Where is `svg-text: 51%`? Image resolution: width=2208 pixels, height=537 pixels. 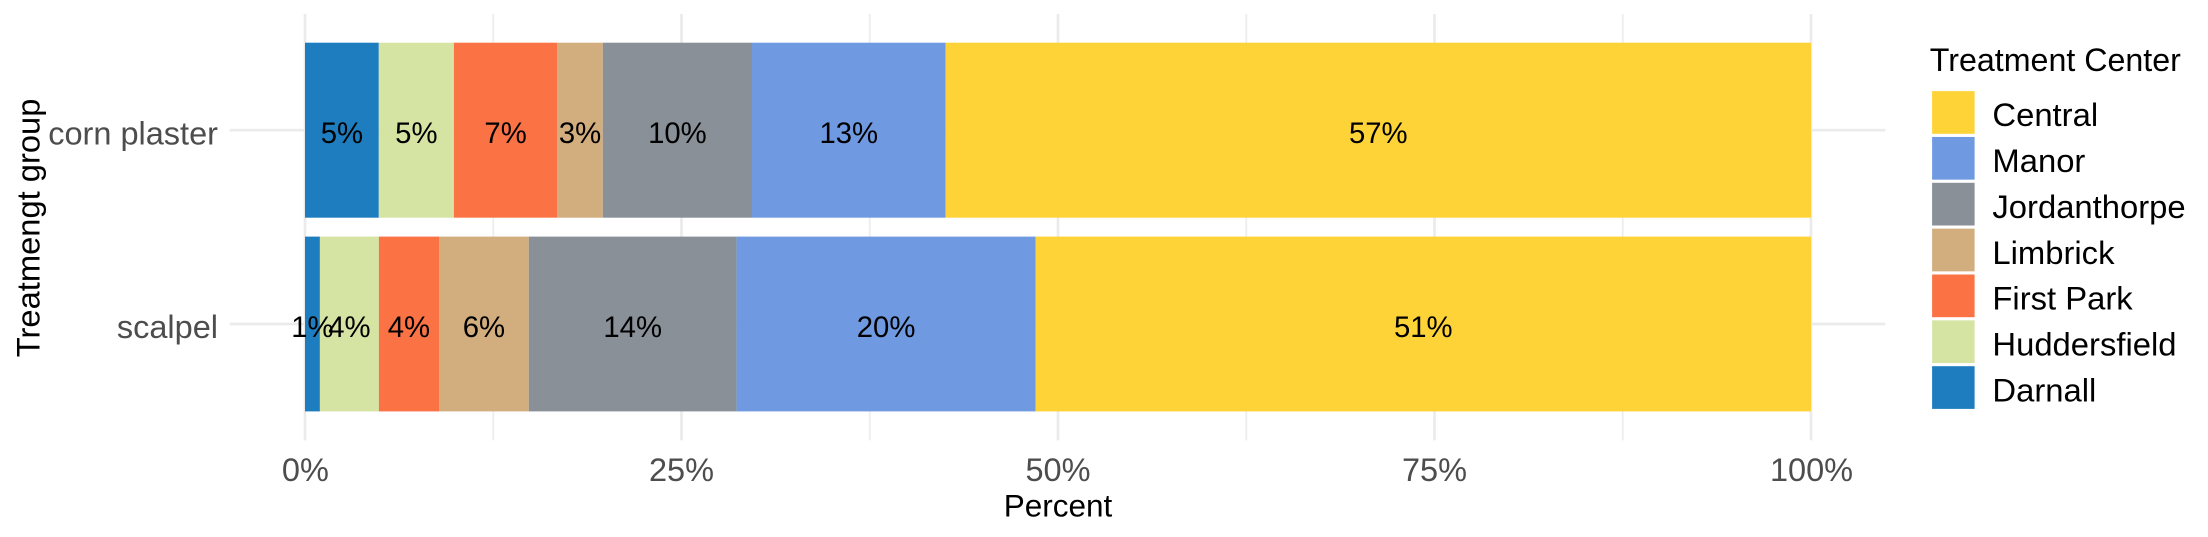 svg-text: 51% is located at coordinates (1423, 327).